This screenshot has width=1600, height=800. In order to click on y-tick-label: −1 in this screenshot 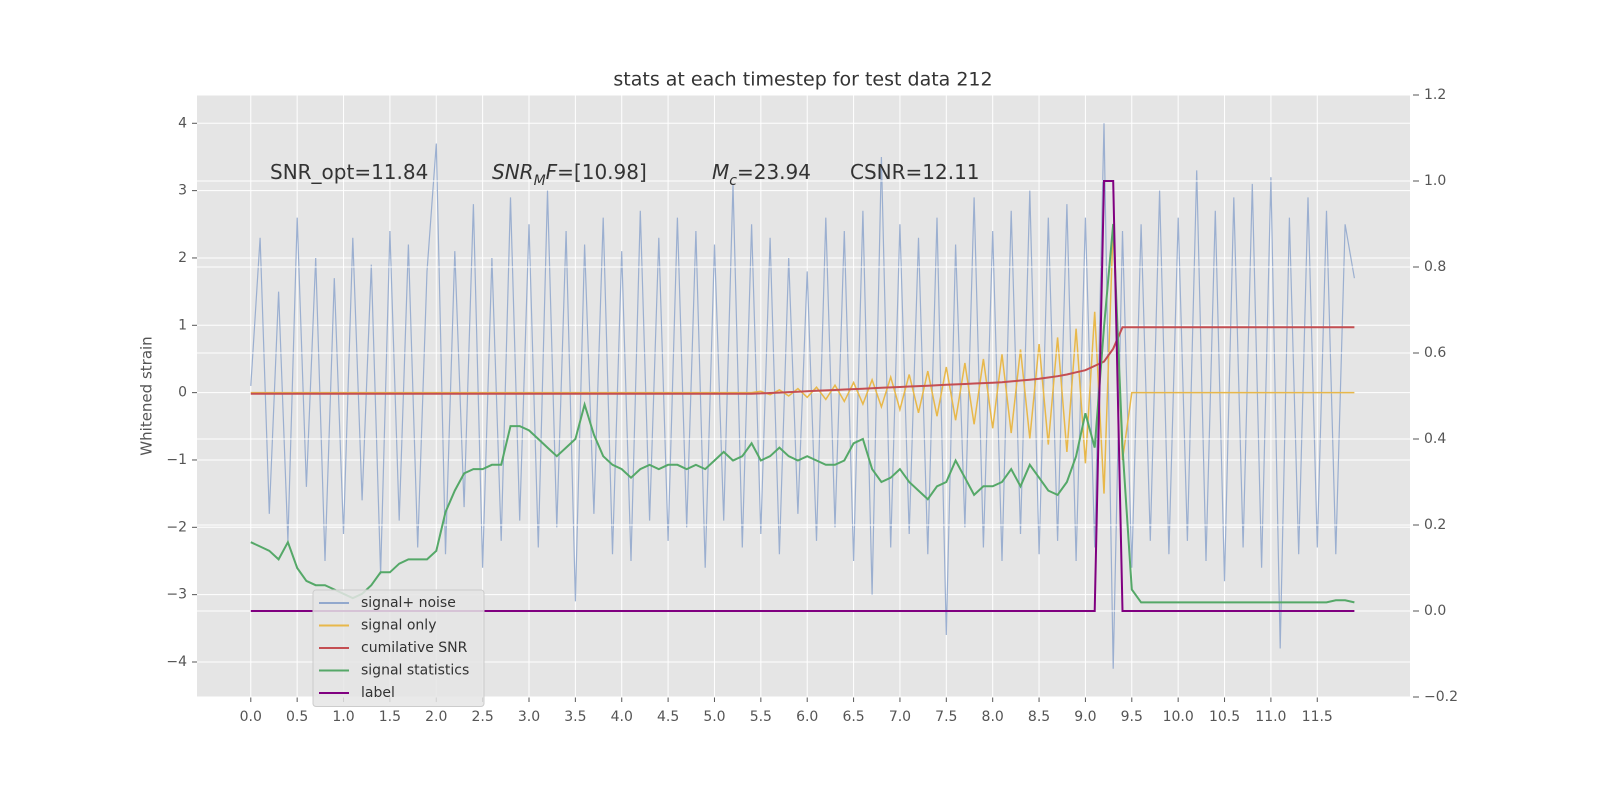, I will do `click(176, 460)`.